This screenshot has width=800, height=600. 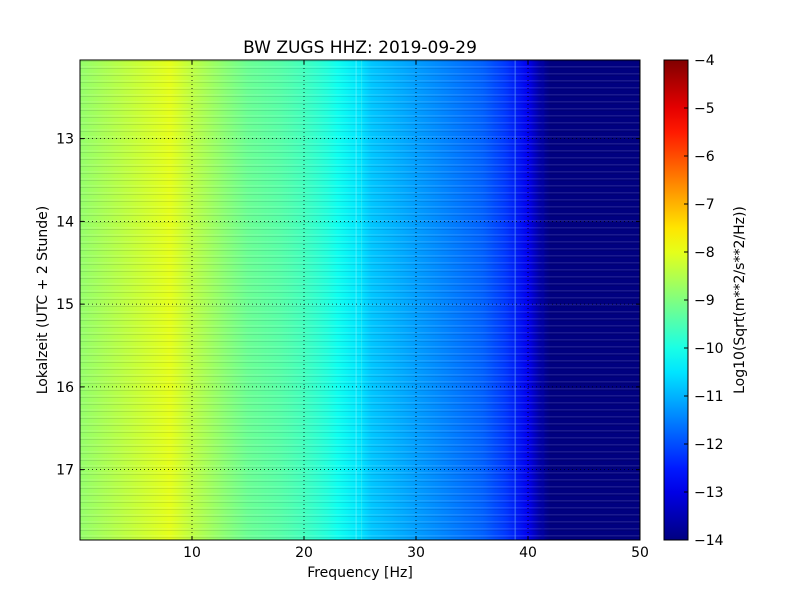 I want to click on y-tick-label: 16, so click(x=65, y=388).